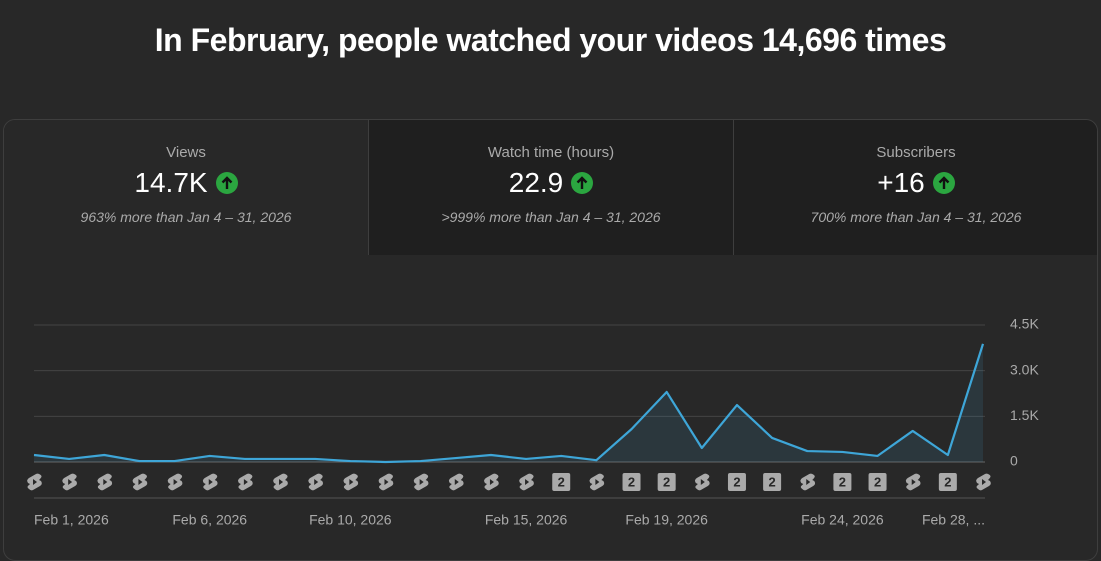 This screenshot has width=1101, height=561. I want to click on y-tick-label: 4.5K, so click(1024, 324).